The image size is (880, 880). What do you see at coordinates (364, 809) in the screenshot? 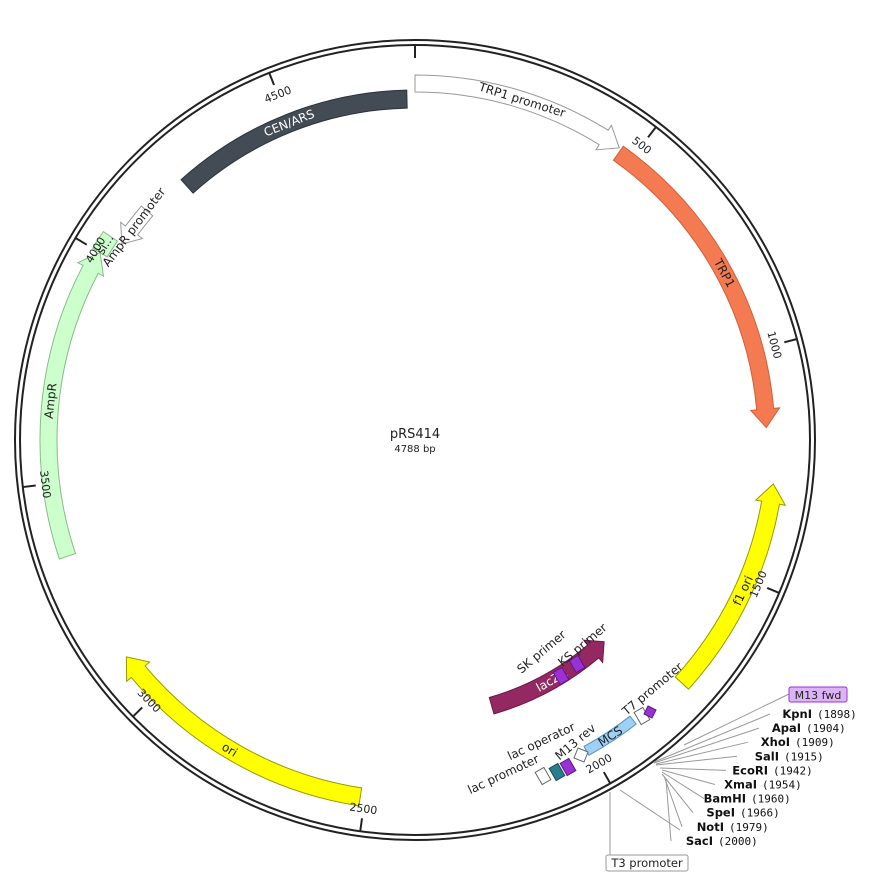
I see `tick-label: 2500` at bounding box center [364, 809].